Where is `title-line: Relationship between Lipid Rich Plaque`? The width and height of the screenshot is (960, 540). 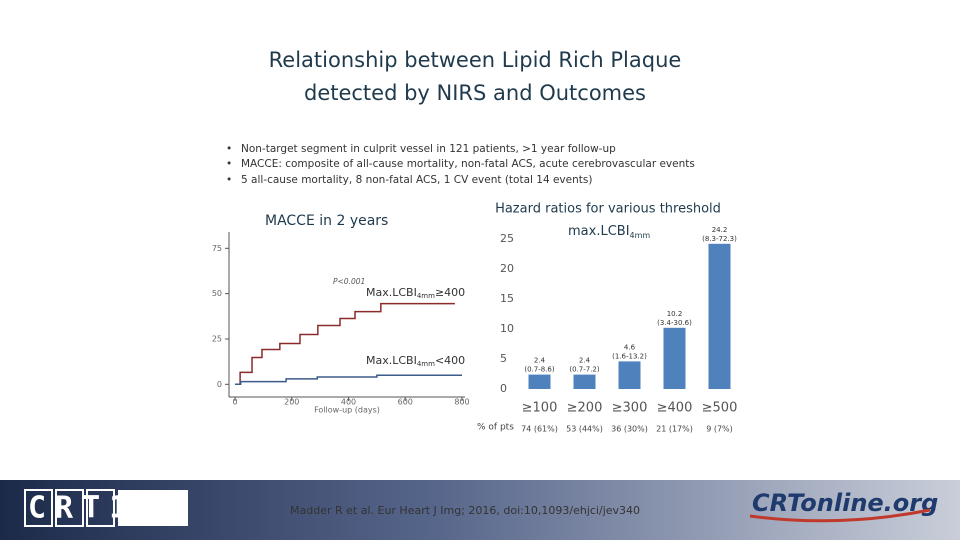 title-line: Relationship between Lipid Rich Plaque is located at coordinates (475, 60).